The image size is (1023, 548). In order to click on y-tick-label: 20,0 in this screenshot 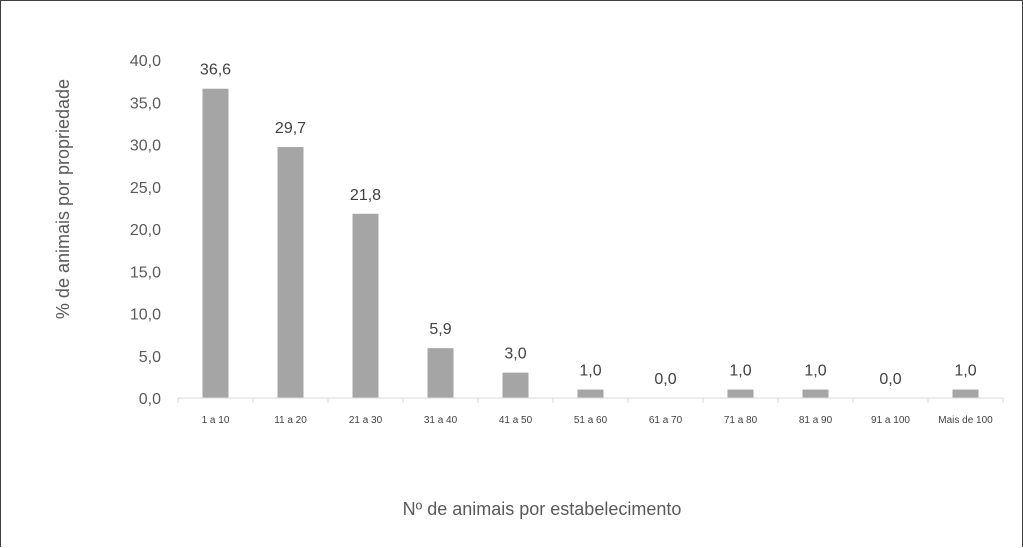, I will do `click(145, 230)`.